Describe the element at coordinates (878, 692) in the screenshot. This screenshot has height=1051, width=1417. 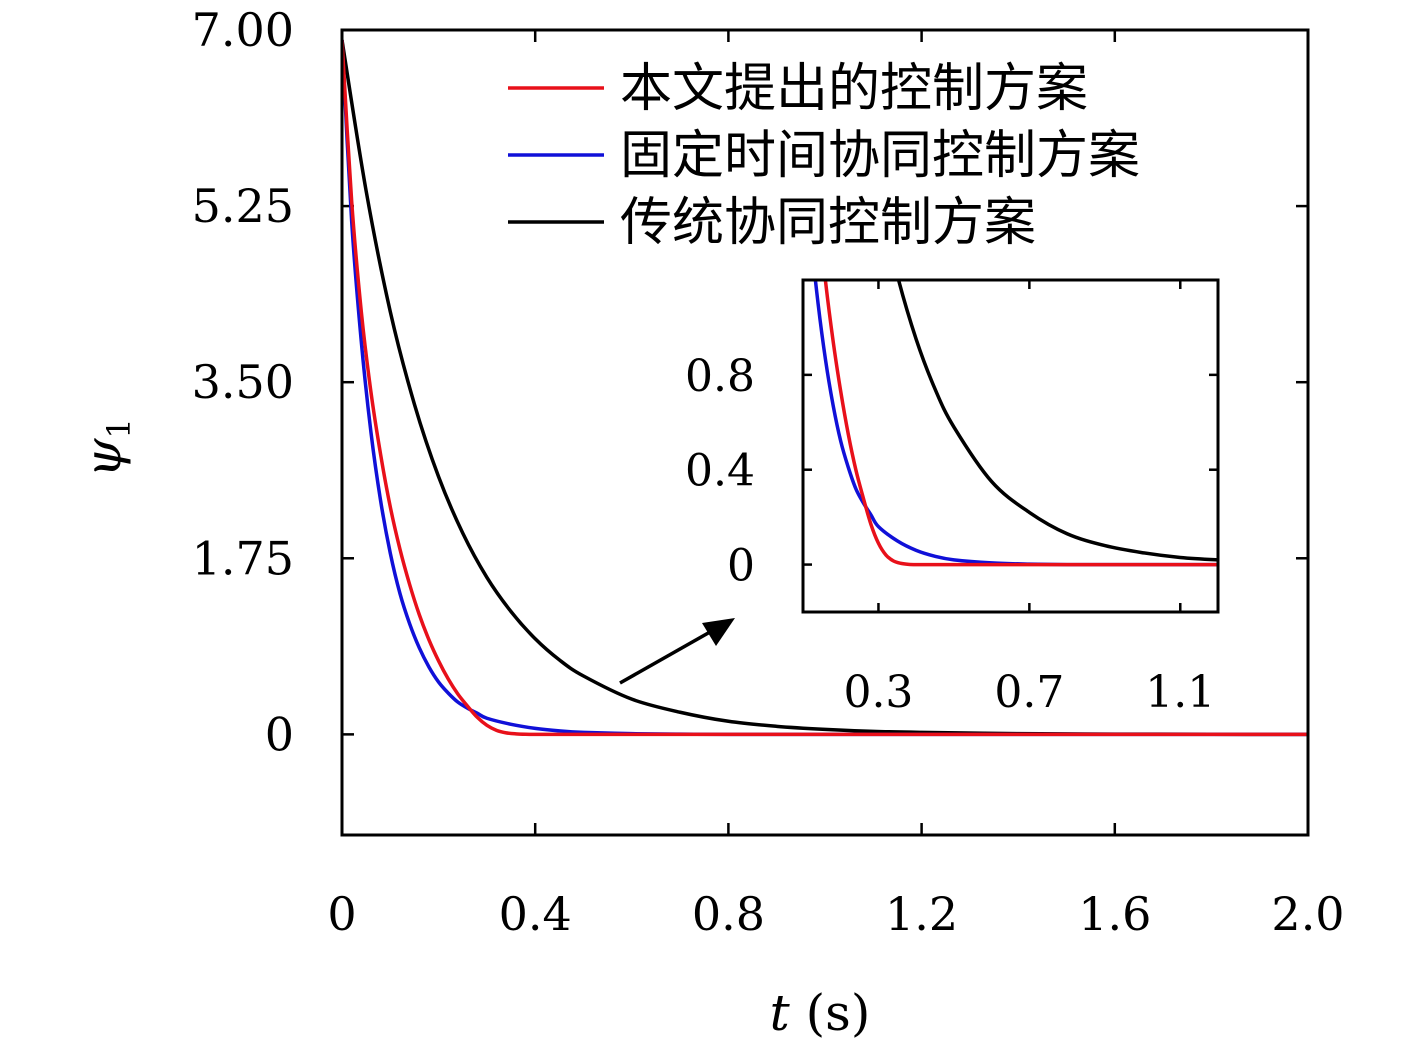
I see `inset-x-tick-label: 0.3` at that location.